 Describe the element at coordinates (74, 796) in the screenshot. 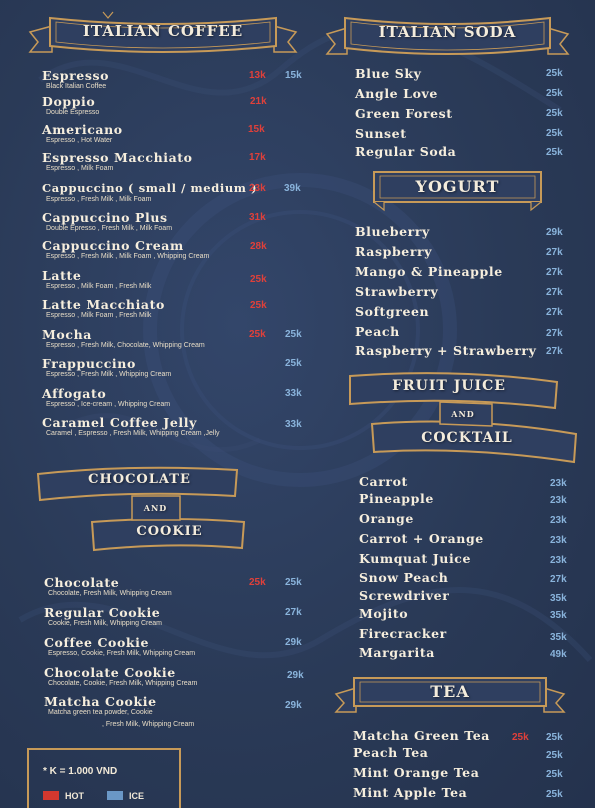

I see `hot-label: HOT` at that location.